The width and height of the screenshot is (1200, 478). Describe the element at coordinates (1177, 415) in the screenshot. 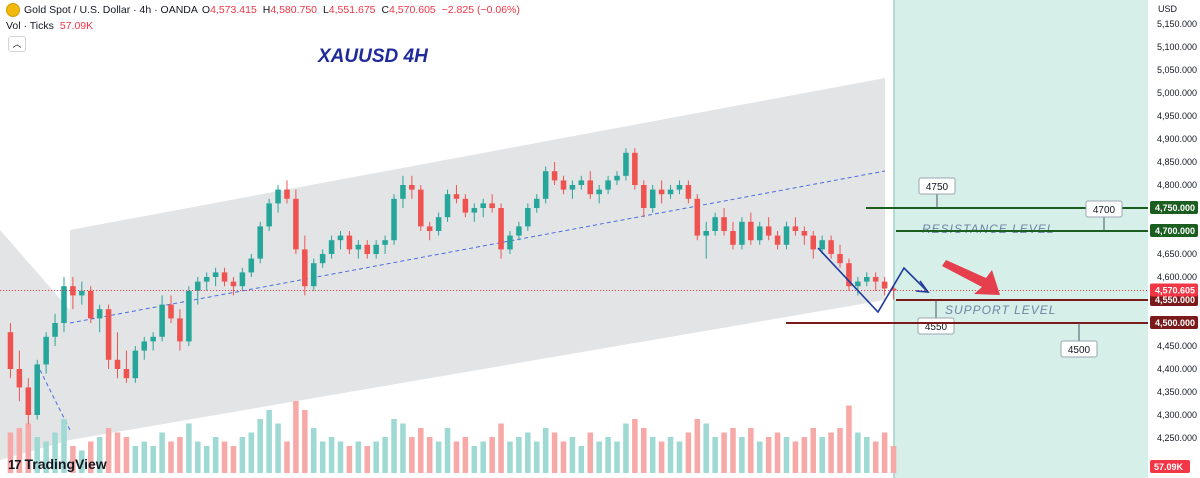

I see `axis-tick-label: 4,300.000` at that location.